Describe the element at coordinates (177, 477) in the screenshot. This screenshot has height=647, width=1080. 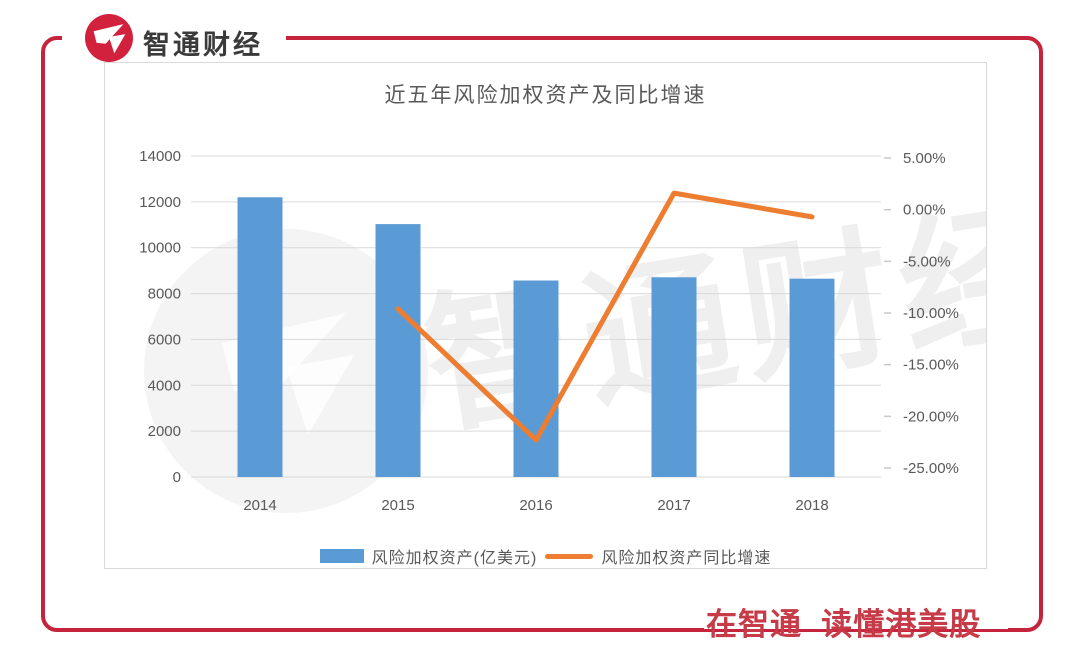
I see `left-axis-tick: 0` at that location.